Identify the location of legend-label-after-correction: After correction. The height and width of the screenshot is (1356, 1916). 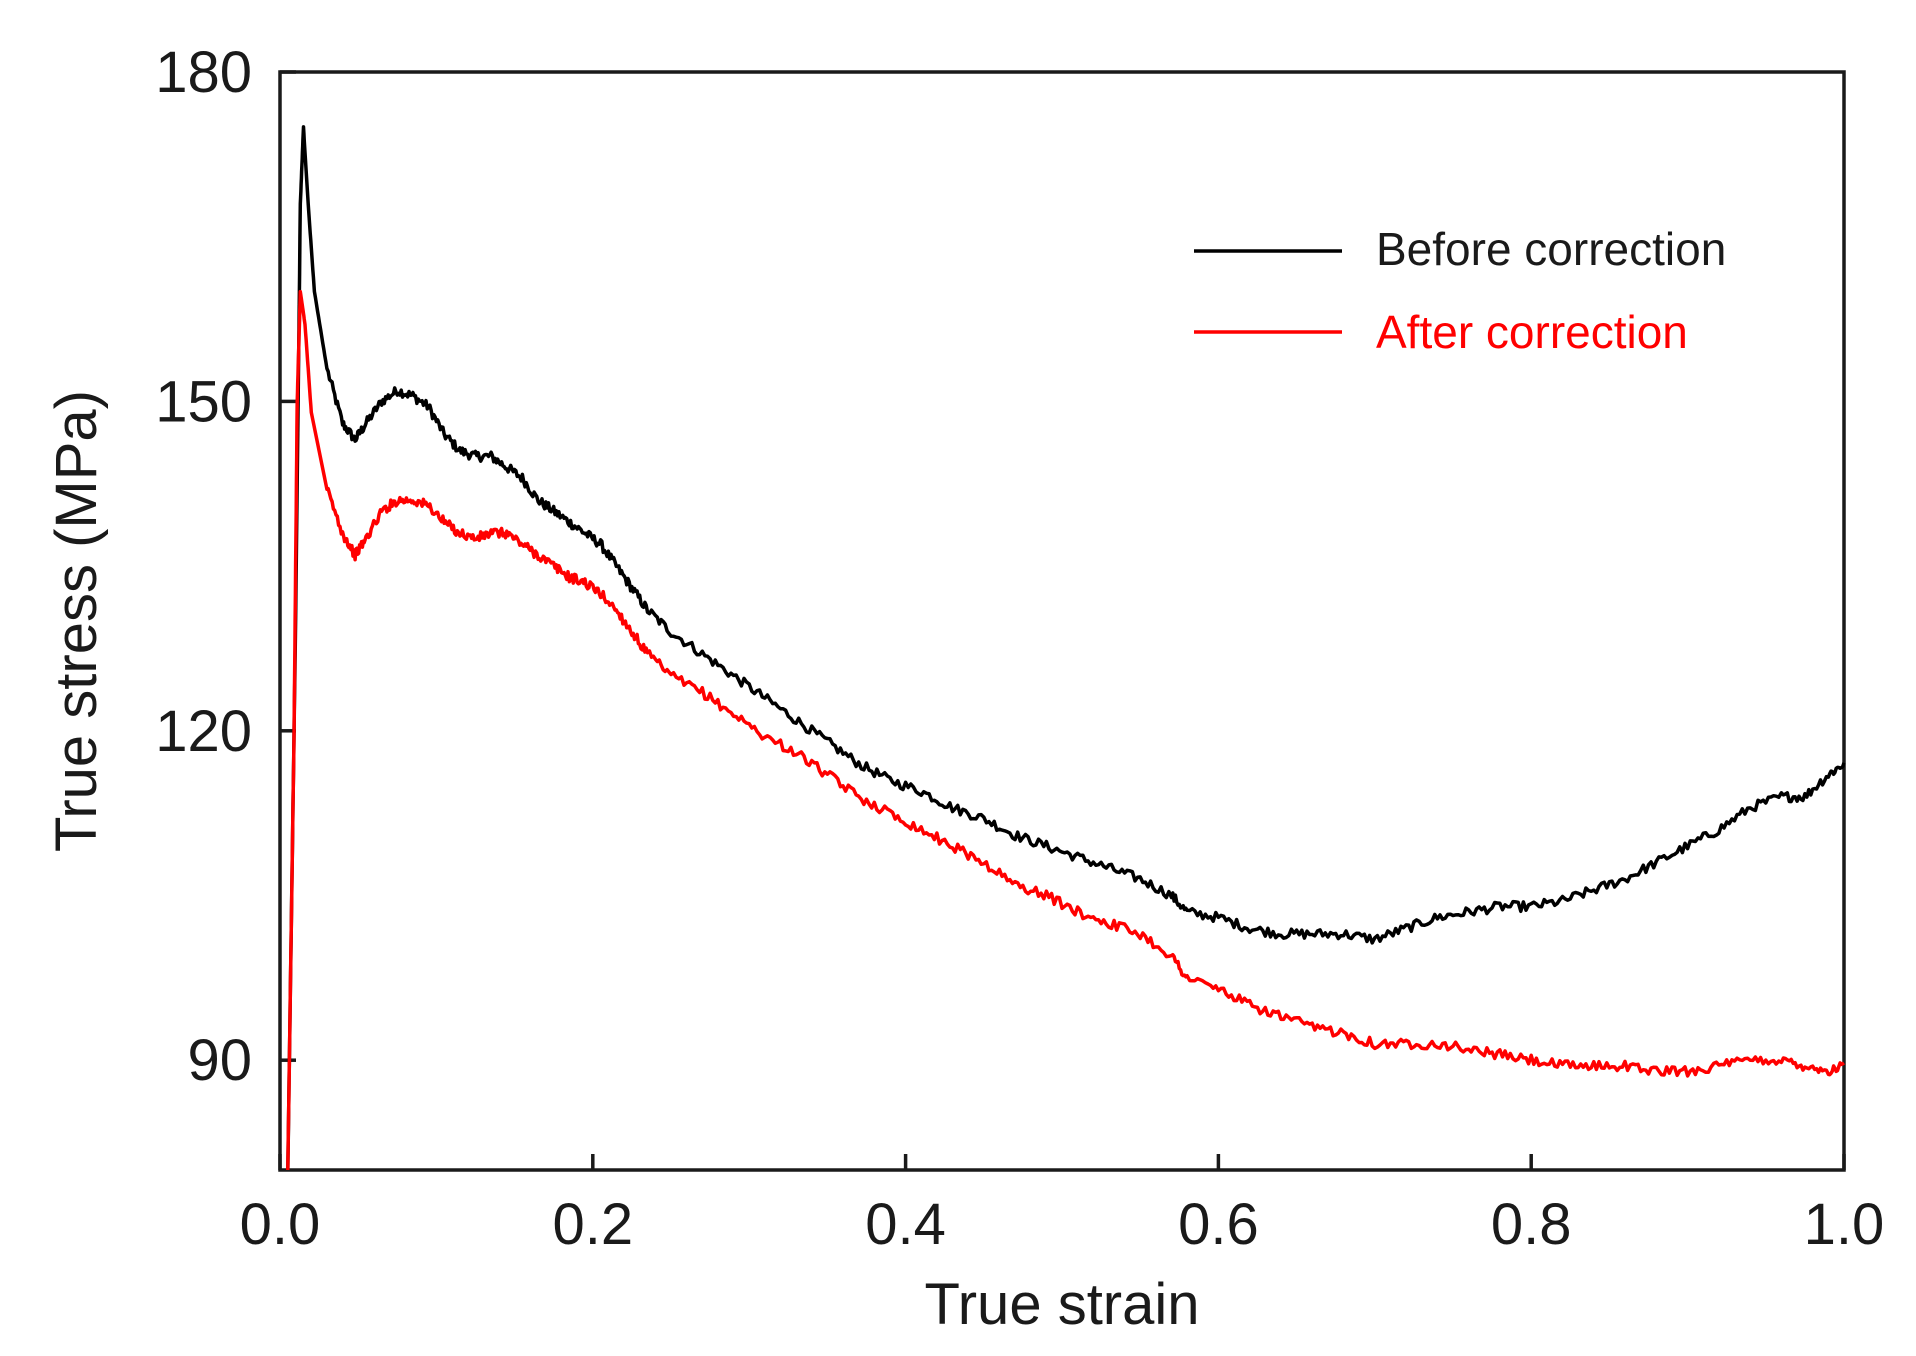
(1532, 332).